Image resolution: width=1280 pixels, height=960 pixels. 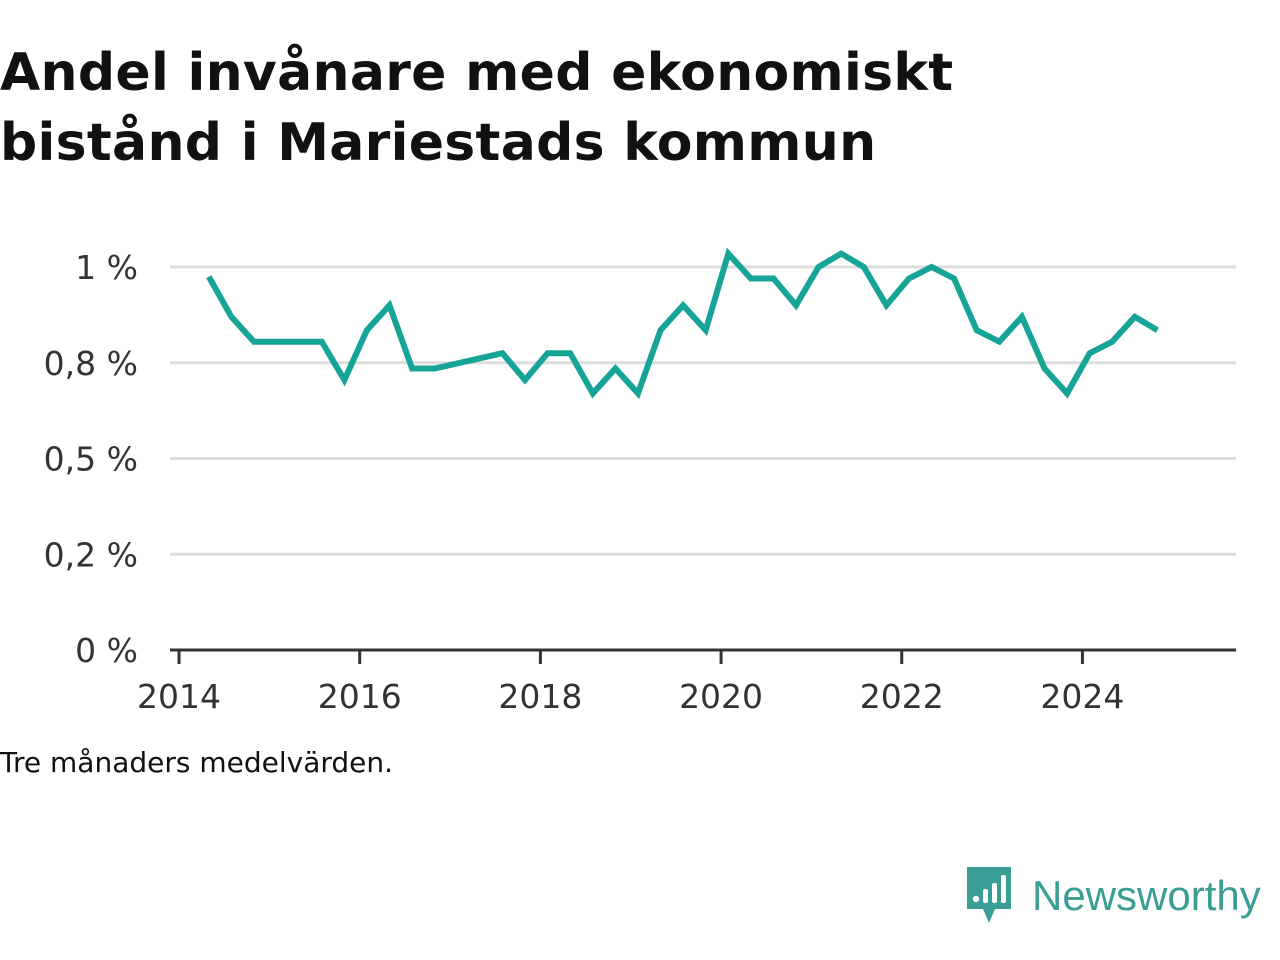 I want to click on y-tick-label: 1 %, so click(x=106, y=267).